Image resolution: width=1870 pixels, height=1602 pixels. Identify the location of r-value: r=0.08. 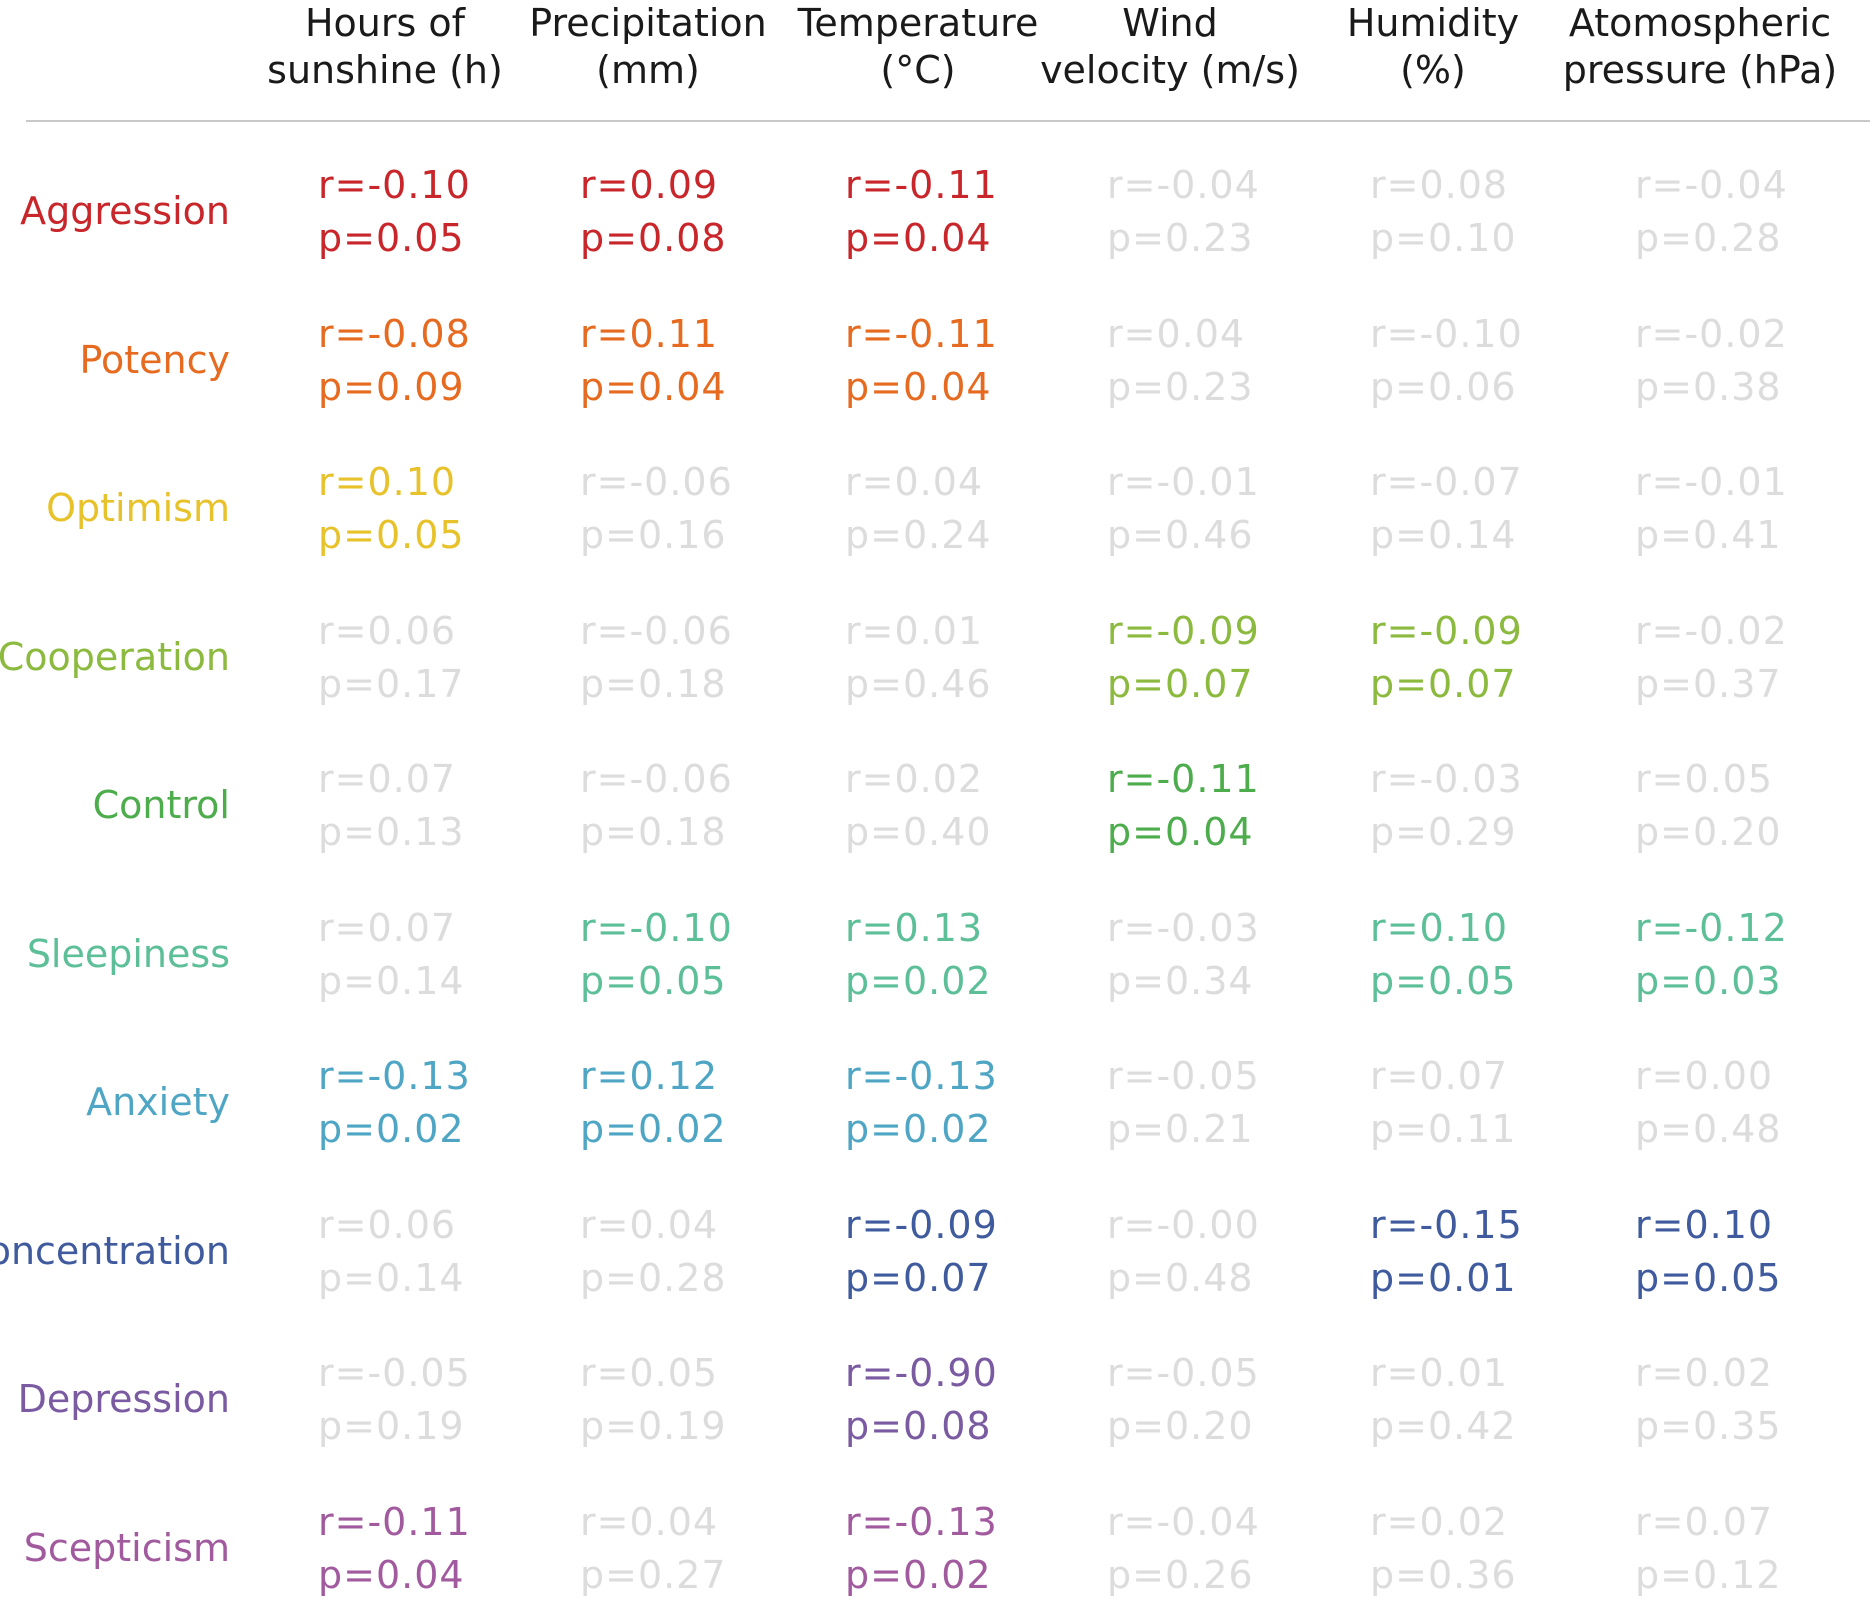
(1439, 185).